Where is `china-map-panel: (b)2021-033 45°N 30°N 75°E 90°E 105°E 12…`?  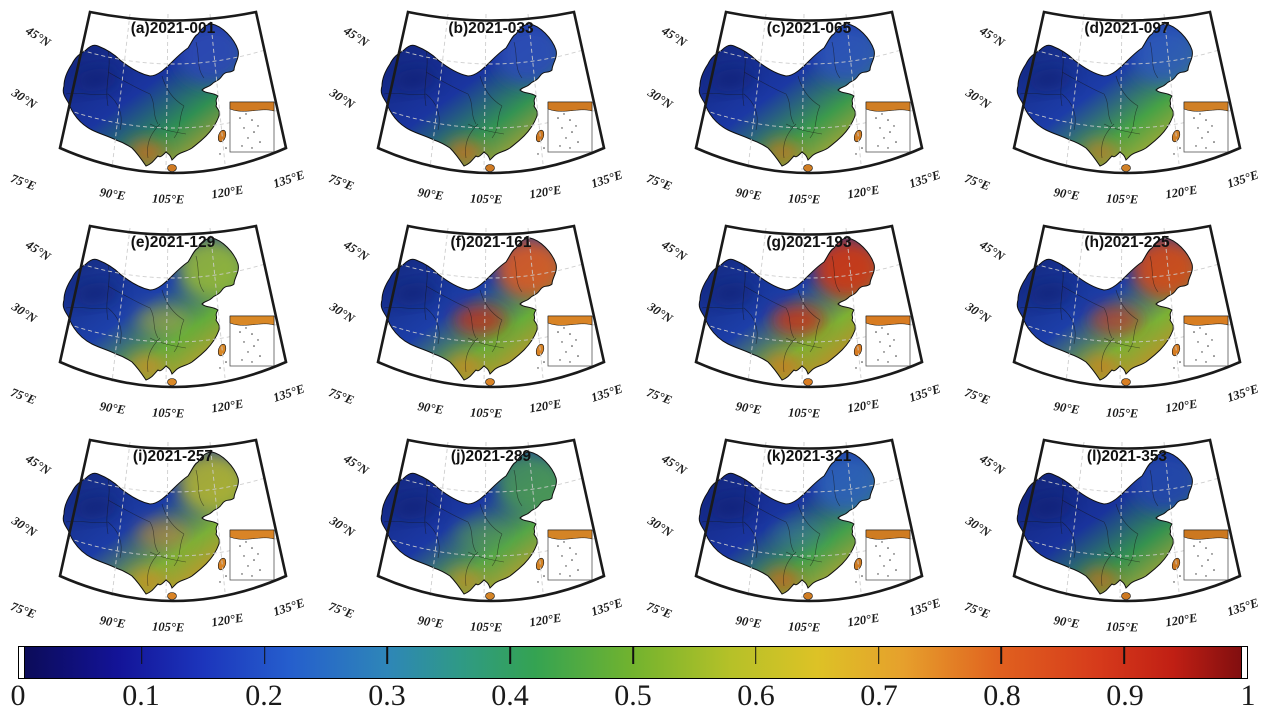
china-map-panel: (b)2021-033 45°N 30°N 75°E 90°E 105°E 12… is located at coordinates (475, 108).